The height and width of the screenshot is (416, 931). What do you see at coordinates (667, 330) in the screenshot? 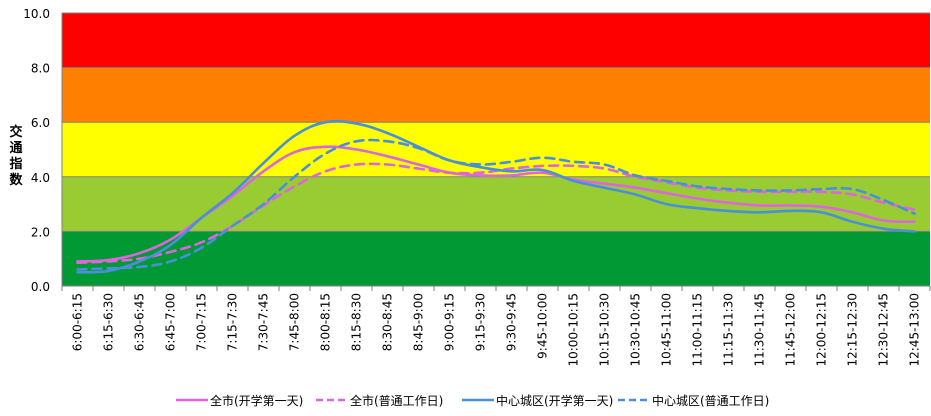
I see `x-tick-label: 10:45-11:00` at bounding box center [667, 330].